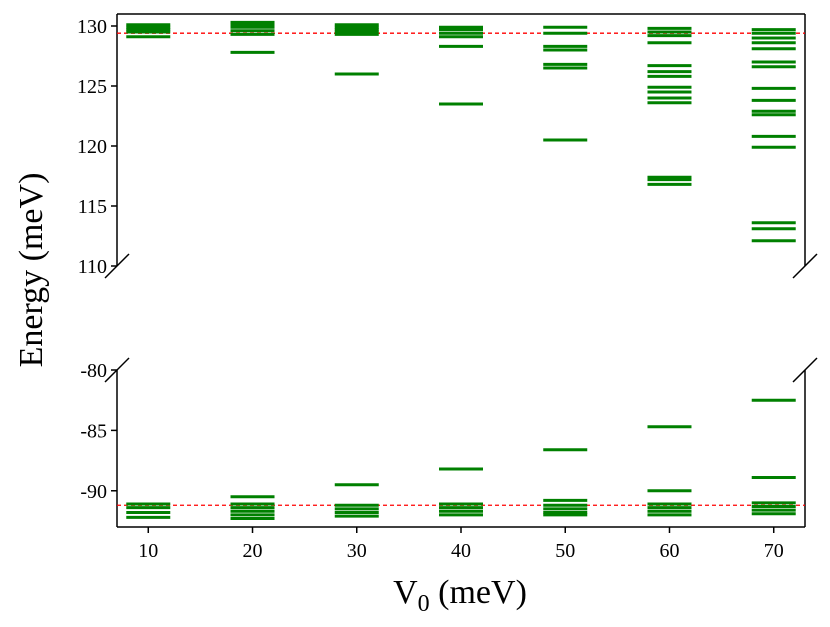  I want to click on upper-right-break-mark, so click(805, 266).